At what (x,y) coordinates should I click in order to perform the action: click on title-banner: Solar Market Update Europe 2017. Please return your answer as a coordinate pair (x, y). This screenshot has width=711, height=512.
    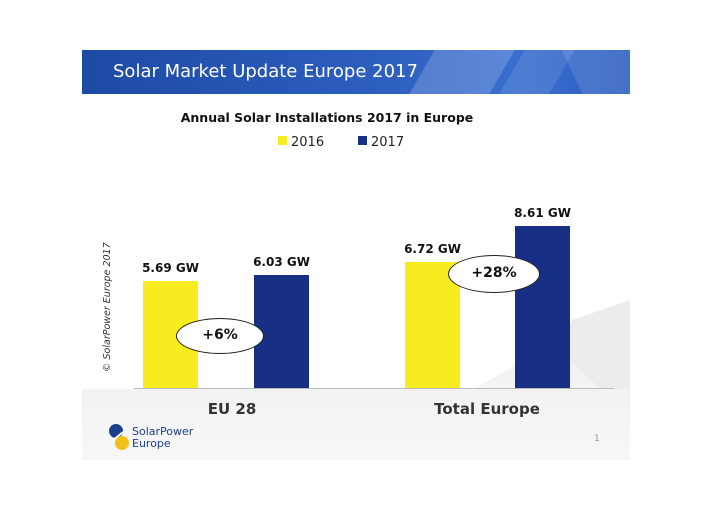
    Looking at the image, I should click on (356, 72).